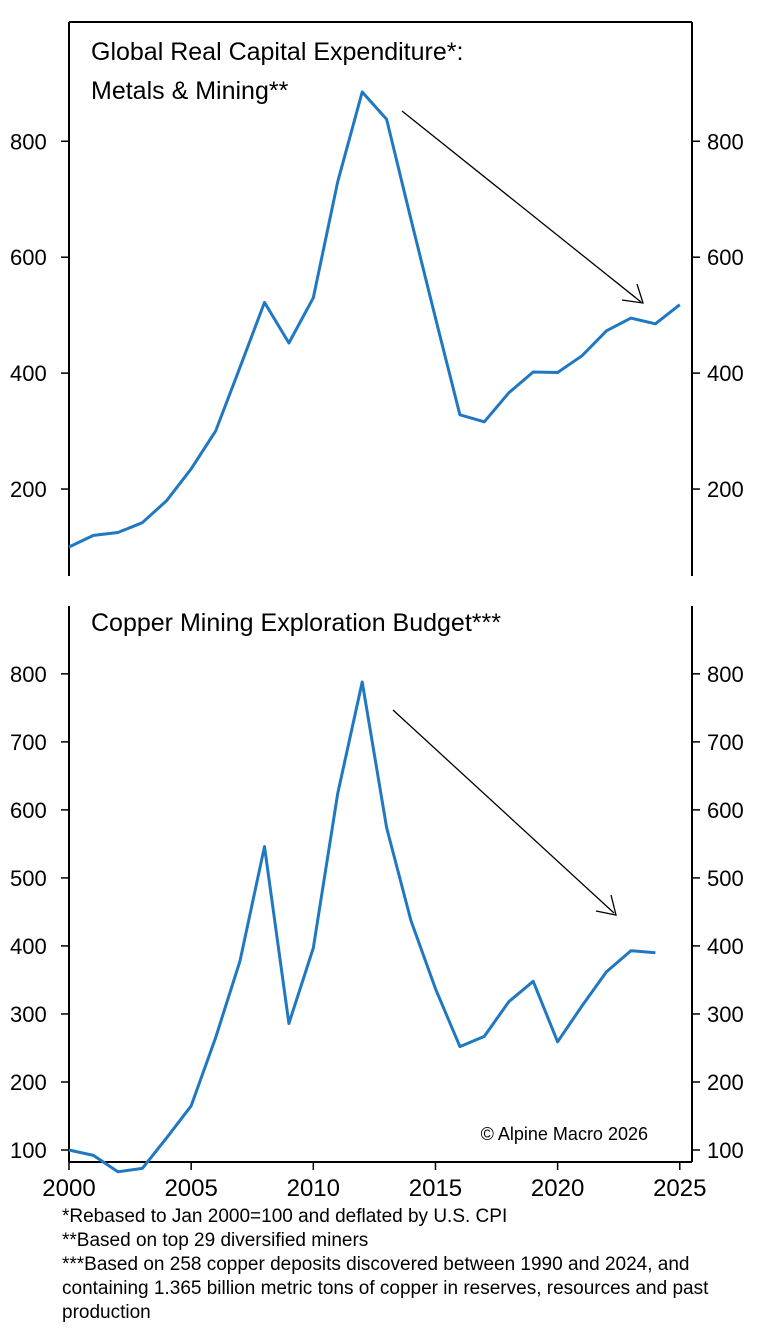 Image resolution: width=768 pixels, height=1344 pixels. Describe the element at coordinates (725, 1014) in the screenshot. I see `bottom-panel-right-tick-label: 300` at that location.